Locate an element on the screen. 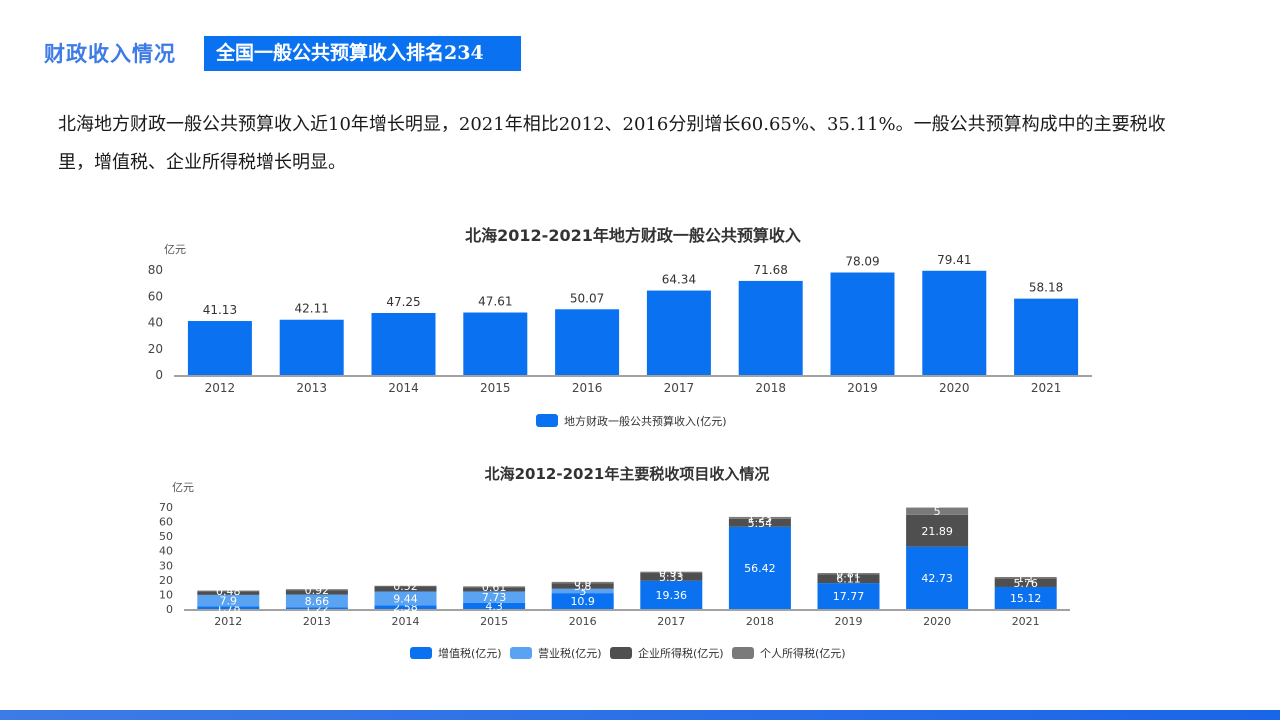  chart2-data-label: 17.77 is located at coordinates (849, 596).